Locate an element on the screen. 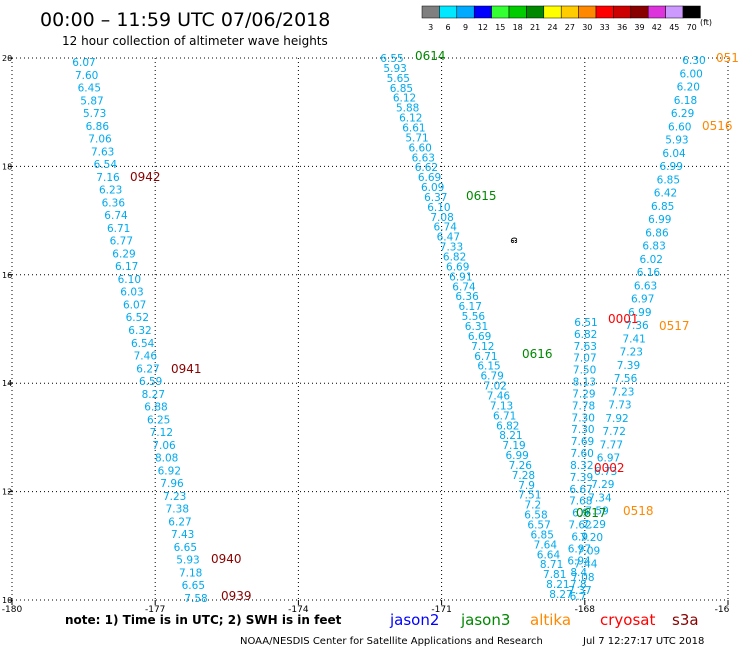  swh-value-label: 6.55 is located at coordinates (391, 59).